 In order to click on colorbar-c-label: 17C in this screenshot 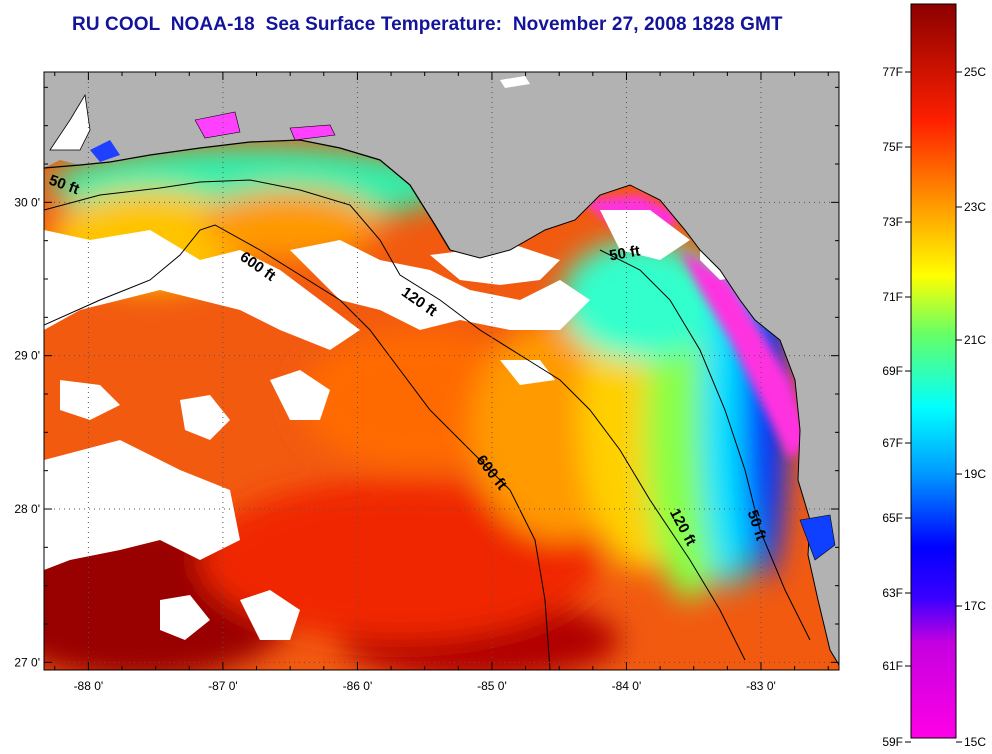, I will do `click(975, 606)`.